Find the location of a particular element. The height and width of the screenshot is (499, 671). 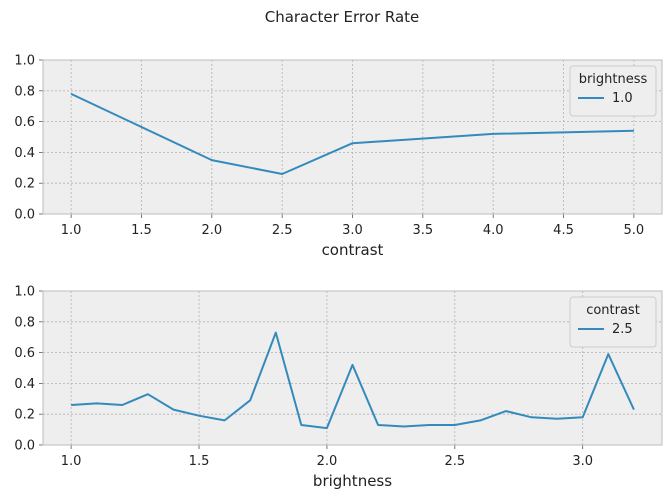

legend-title: brightness is located at coordinates (613, 79).